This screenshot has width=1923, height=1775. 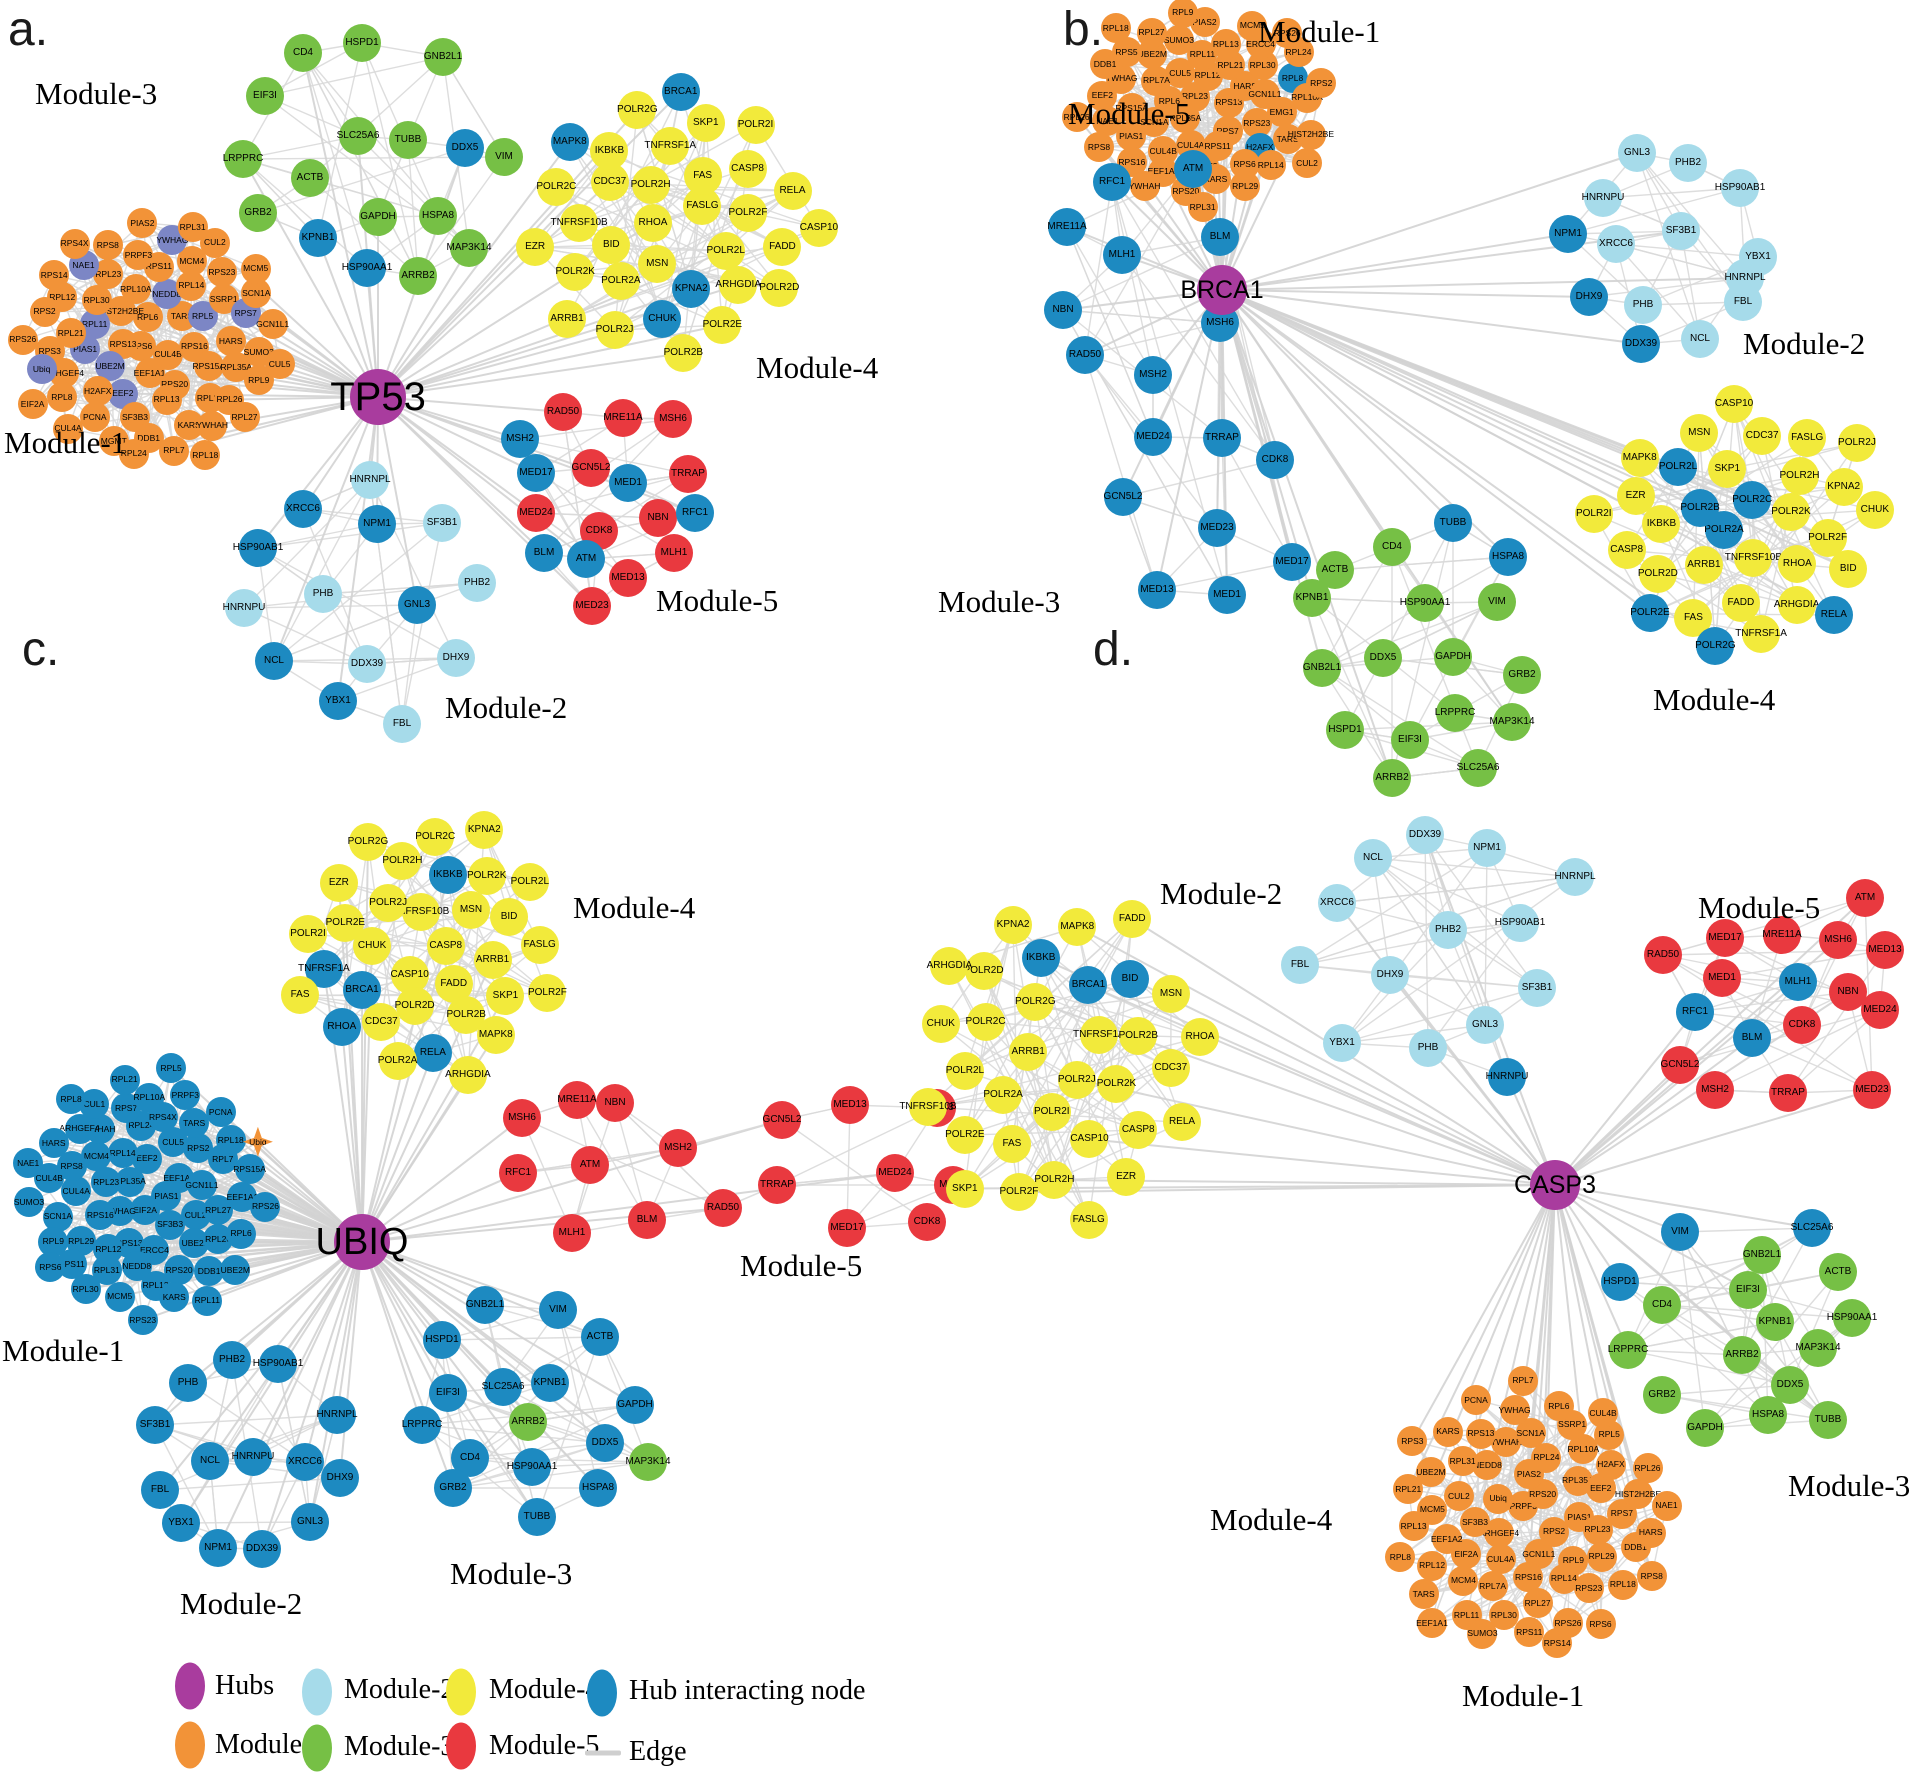 I want to click on node-ddx39: DDX39, so click(x=1641, y=344).